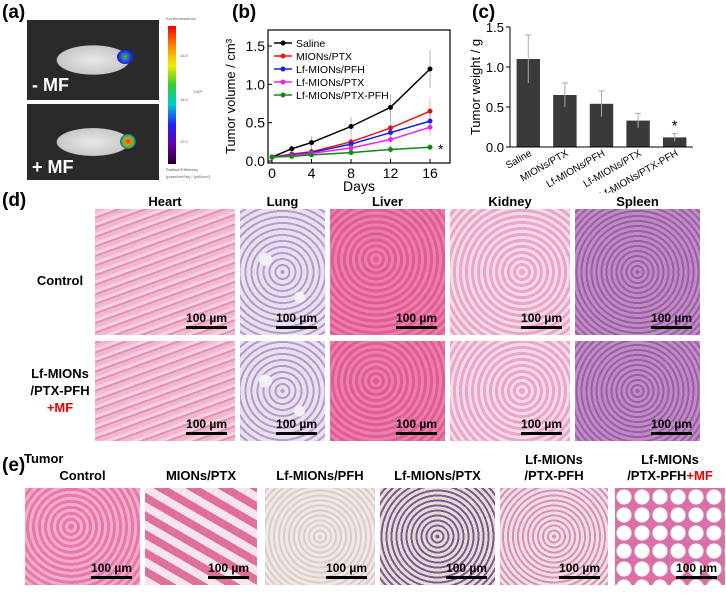 Image resolution: width=726 pixels, height=594 pixels. I want to click on header-line1: Lf-MIONs, so click(554, 459).